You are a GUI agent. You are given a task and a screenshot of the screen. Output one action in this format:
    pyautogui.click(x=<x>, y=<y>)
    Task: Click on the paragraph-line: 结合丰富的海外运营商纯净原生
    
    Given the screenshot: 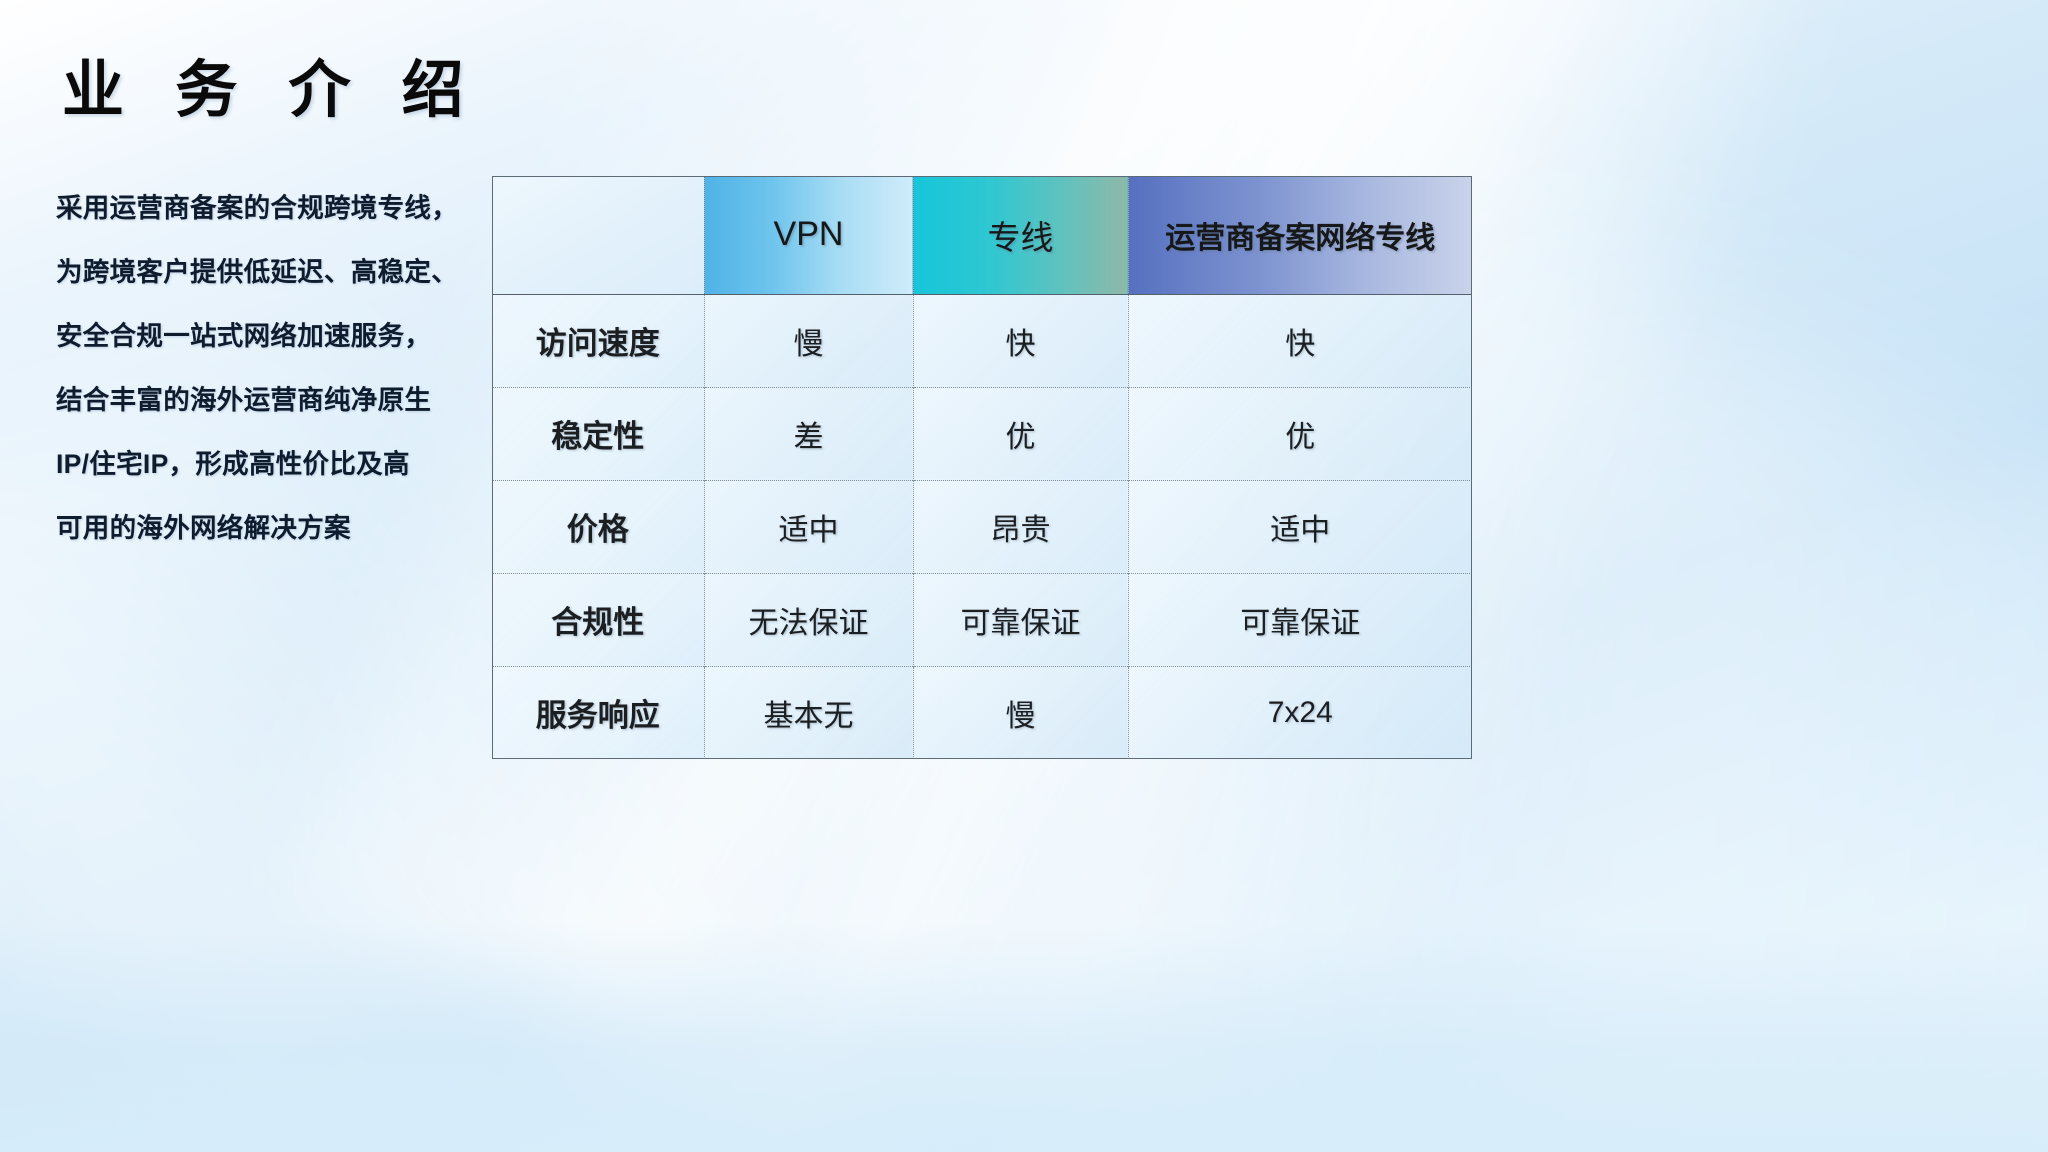 What is the action you would take?
    pyautogui.click(x=244, y=400)
    